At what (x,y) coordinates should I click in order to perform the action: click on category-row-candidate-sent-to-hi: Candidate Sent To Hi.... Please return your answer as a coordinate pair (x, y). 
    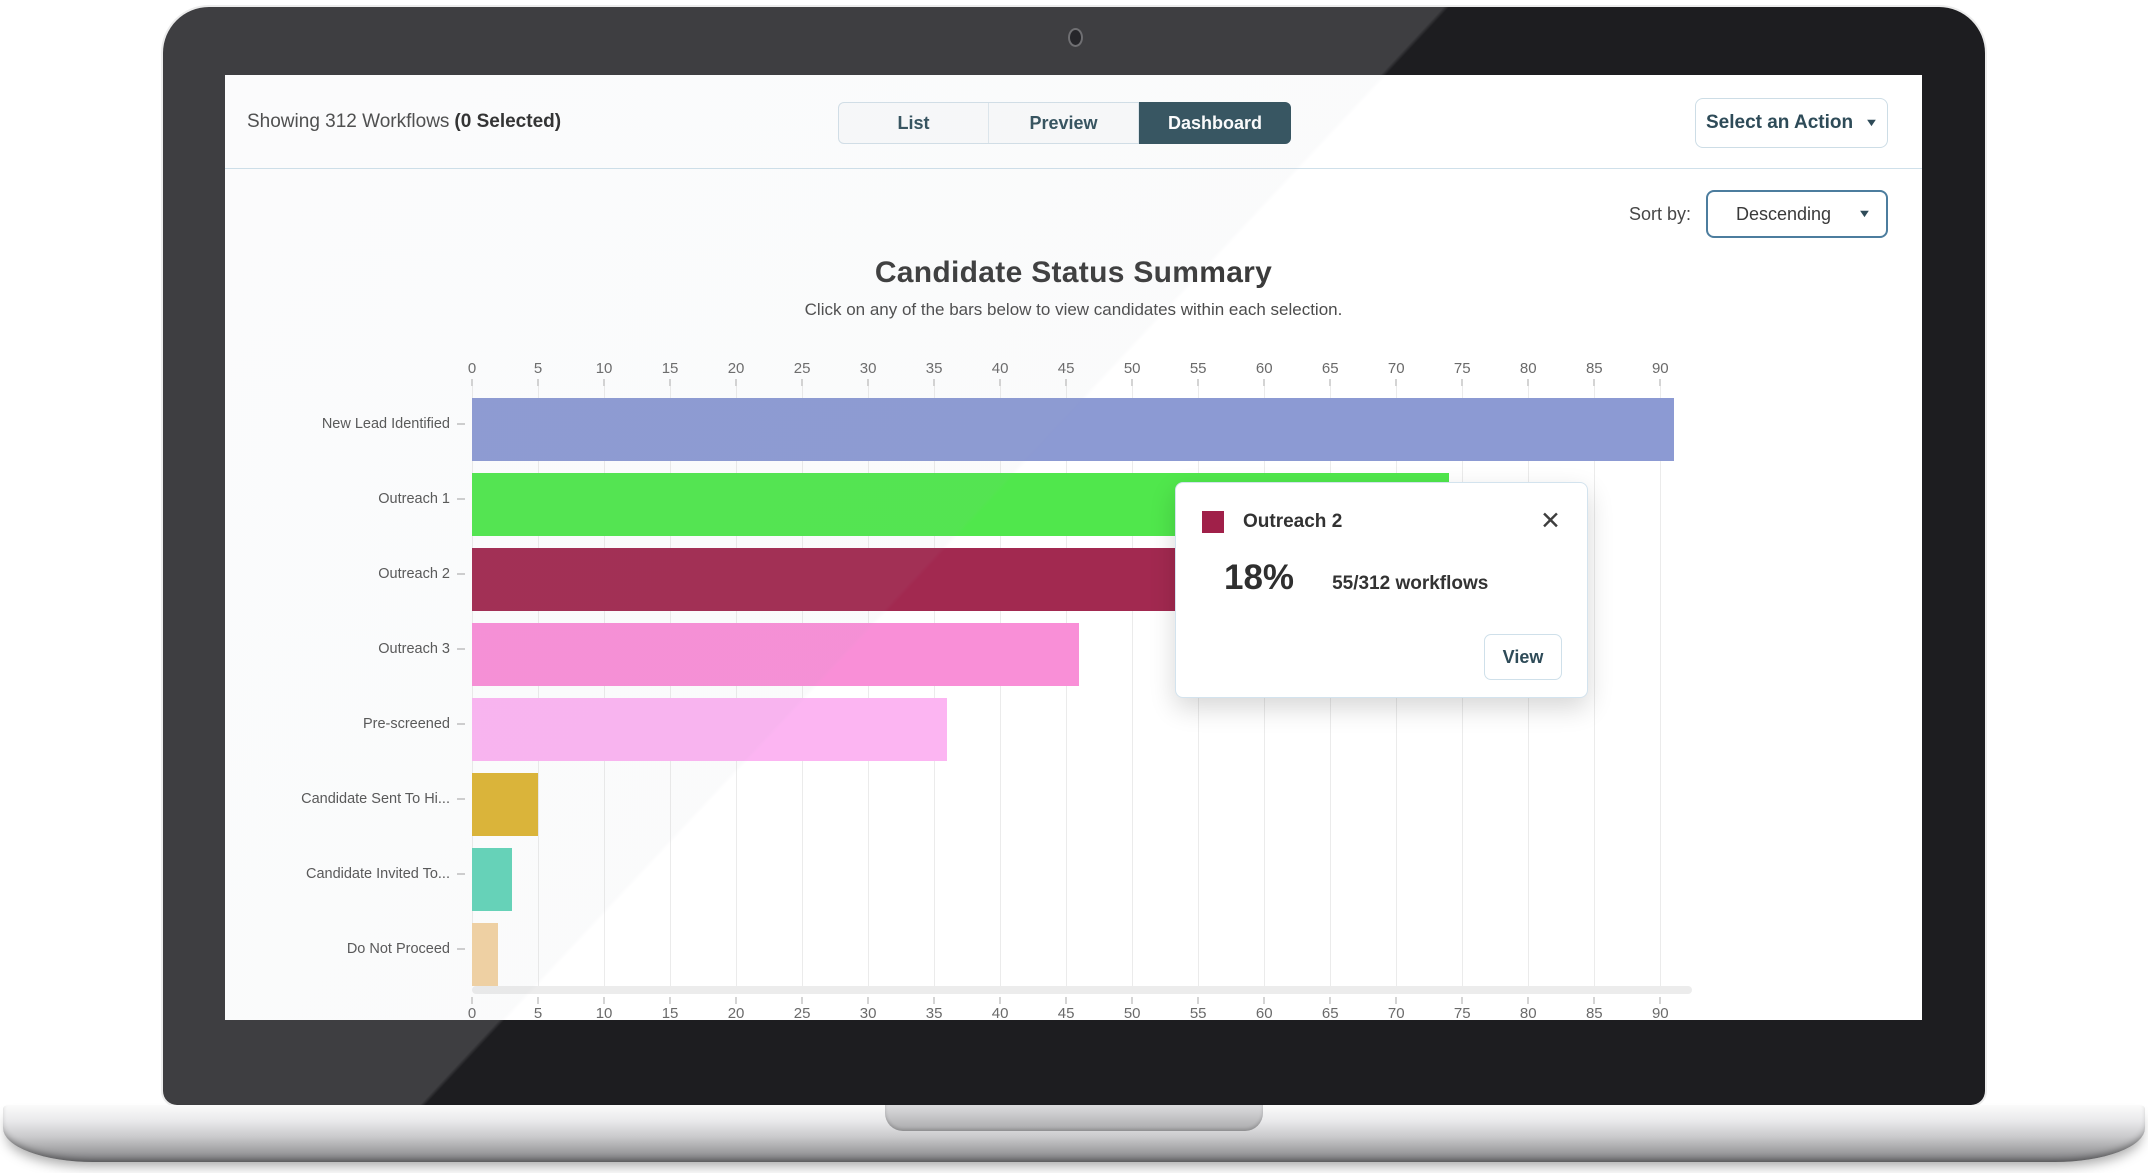
    Looking at the image, I should click on (345, 798).